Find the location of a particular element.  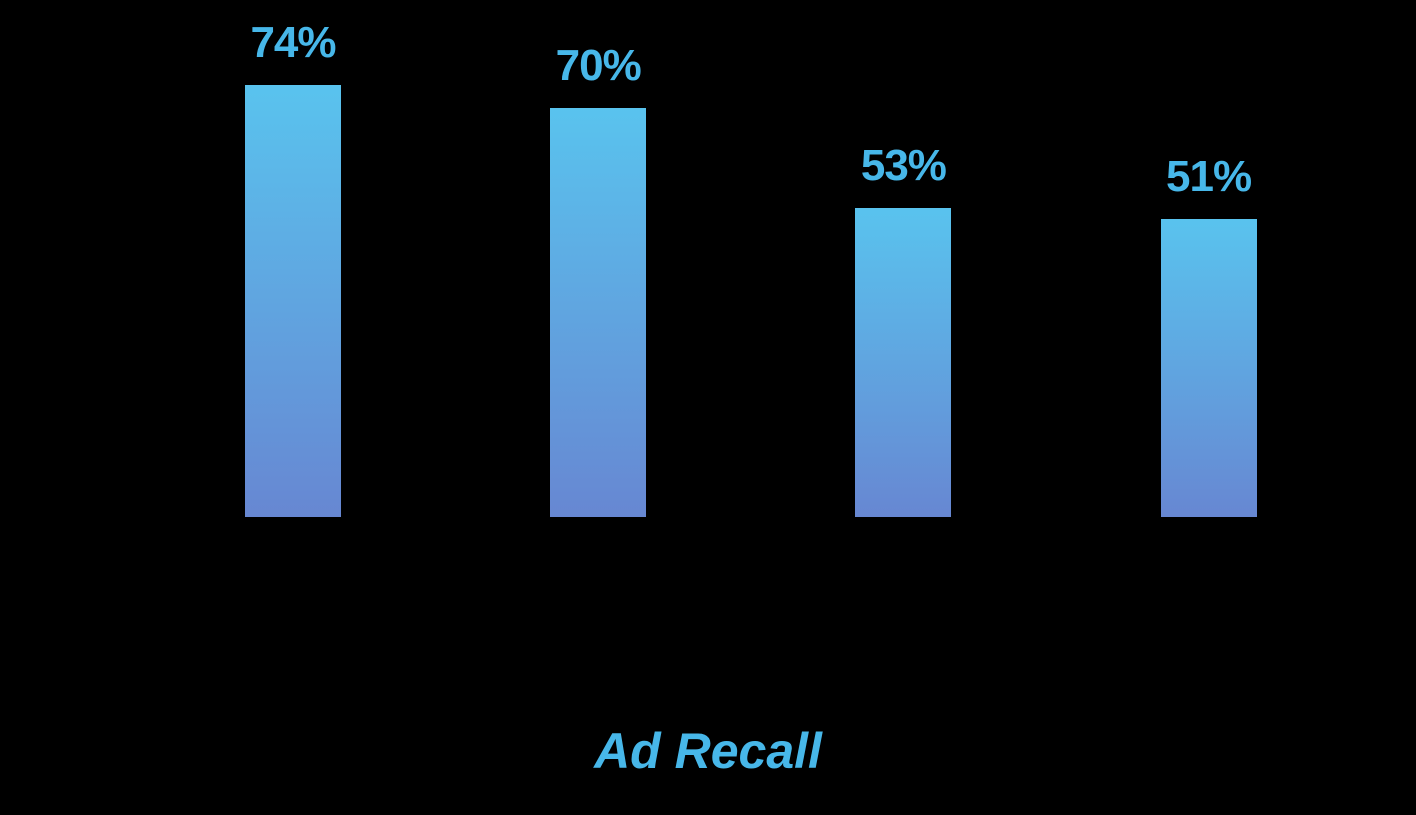

bar-value-label: 53% is located at coordinates (903, 165).